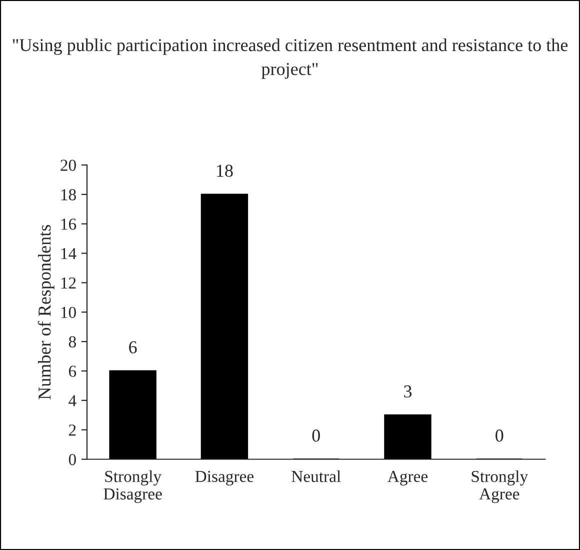  Describe the element at coordinates (133, 486) in the screenshot. I see `x-tick-label: Strongly Disagree` at that location.